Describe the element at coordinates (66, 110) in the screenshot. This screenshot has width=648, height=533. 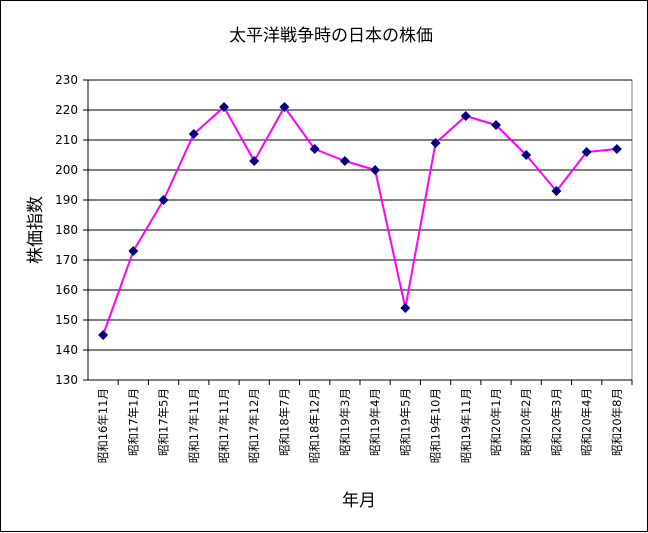
I see `y-tick-label: 220` at that location.